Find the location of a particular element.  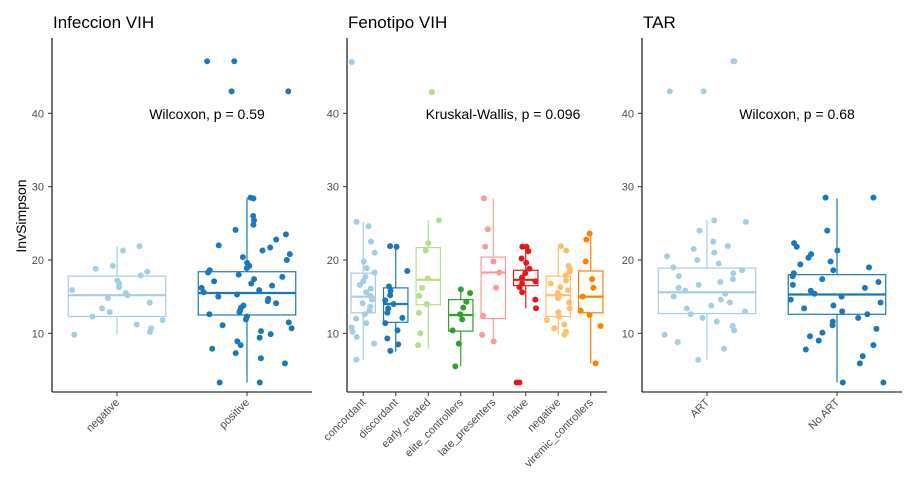

x-tick-label: late_presenters is located at coordinates (467, 427).